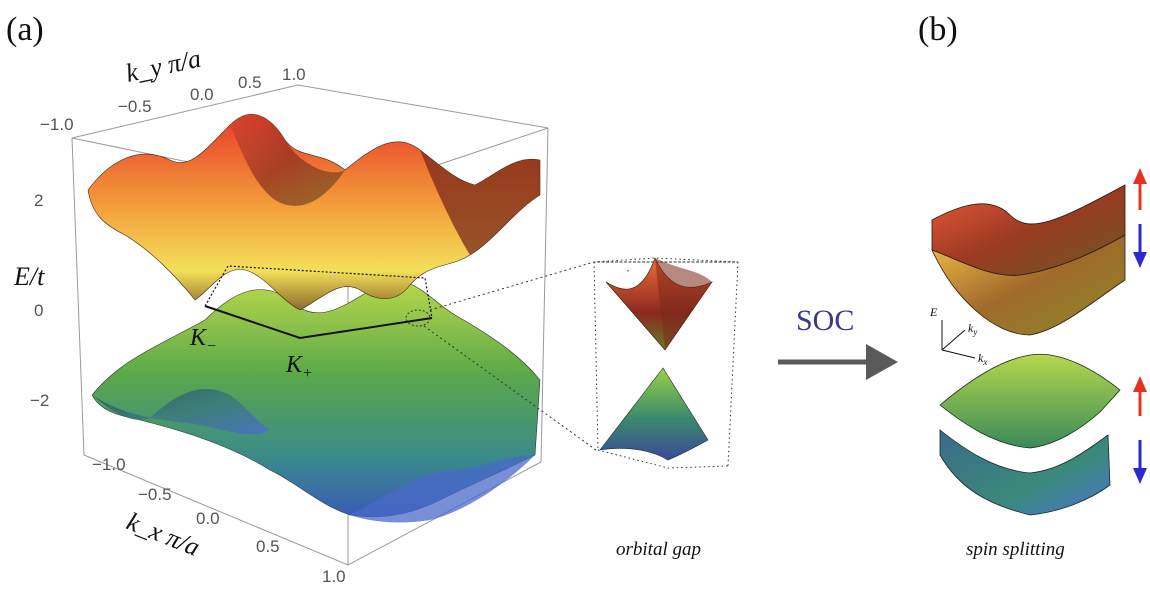 This screenshot has width=1150, height=592. I want to click on mini-axis-e: E, so click(933, 312).